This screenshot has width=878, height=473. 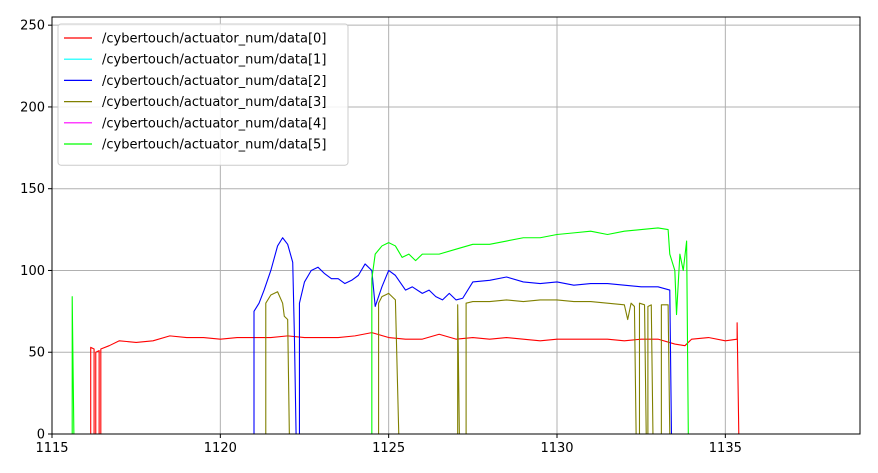 What do you see at coordinates (32, 107) in the screenshot?
I see `y-tick-label: 200` at bounding box center [32, 107].